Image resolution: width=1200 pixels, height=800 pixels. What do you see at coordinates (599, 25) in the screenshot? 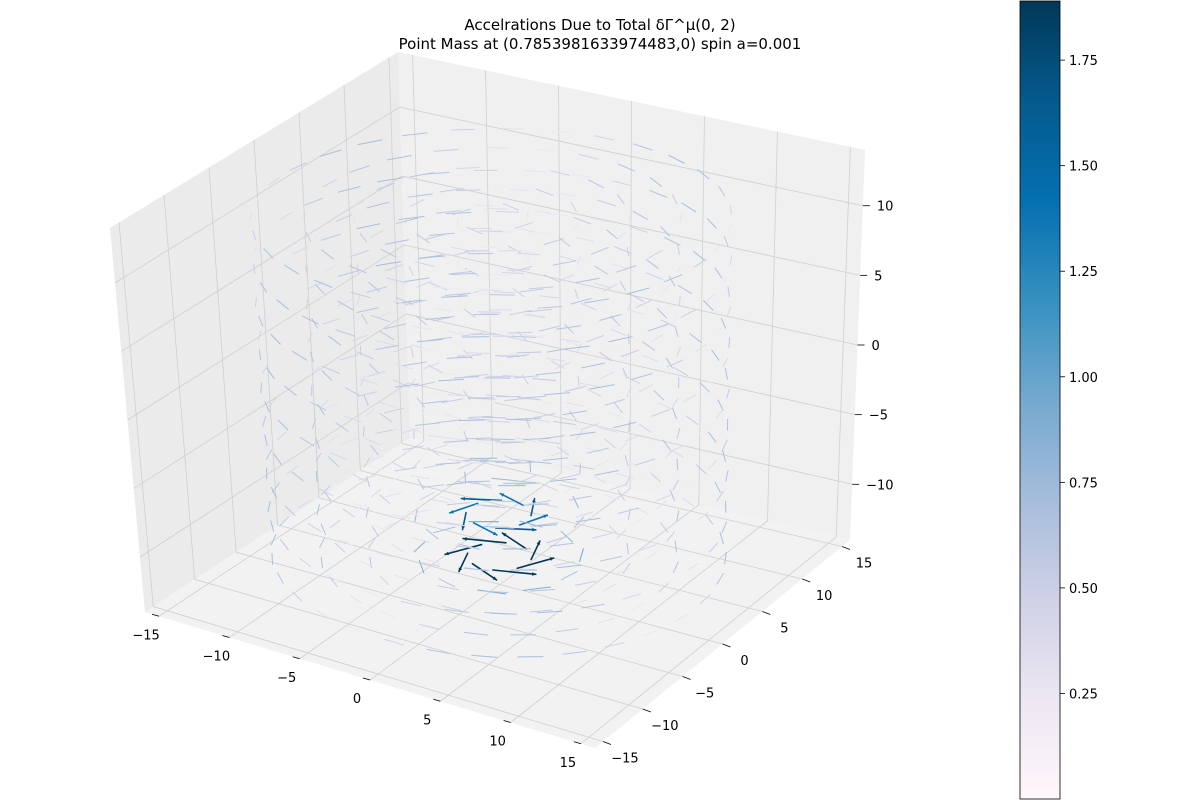
I see `chart-title-line1: Accelrations Due to Total δΓ^μ(0, 2)` at bounding box center [599, 25].